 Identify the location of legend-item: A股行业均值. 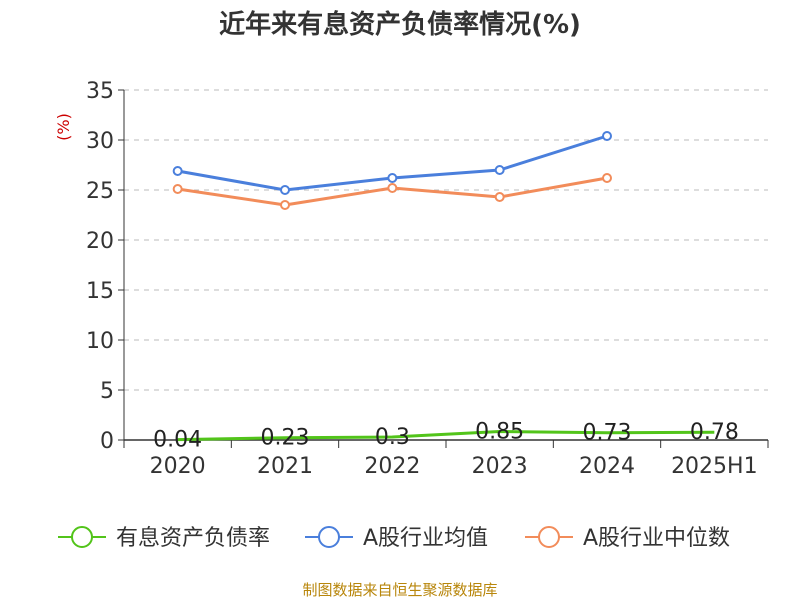
(396, 538).